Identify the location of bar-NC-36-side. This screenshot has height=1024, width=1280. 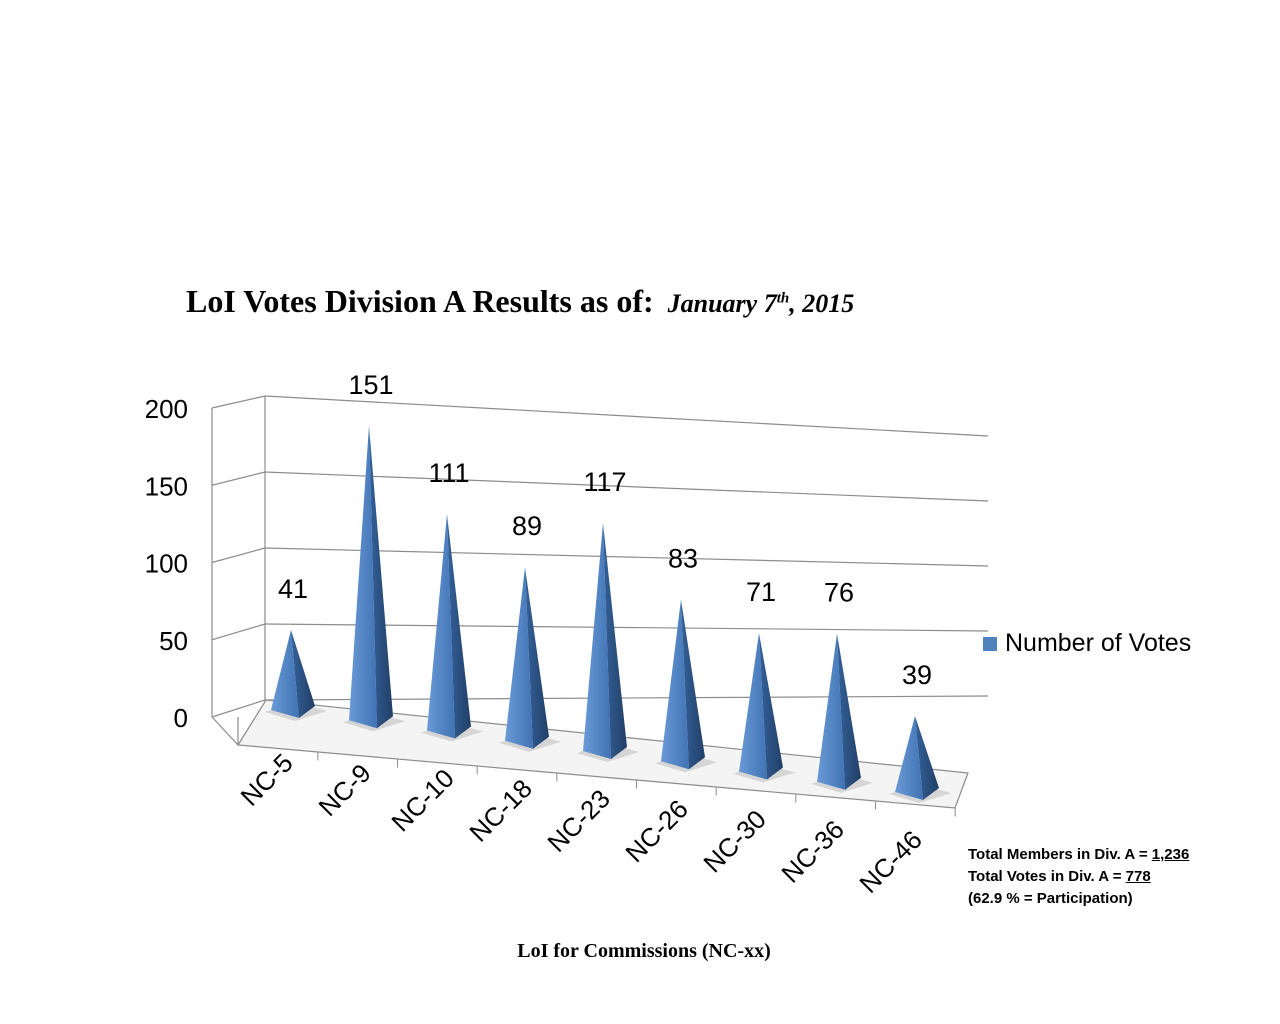
(849, 711).